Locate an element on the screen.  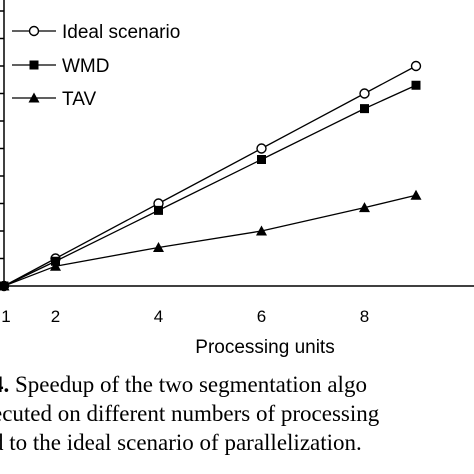
caption-line-1: 4. Speedup of the two segmentation algo is located at coordinates (237, 384).